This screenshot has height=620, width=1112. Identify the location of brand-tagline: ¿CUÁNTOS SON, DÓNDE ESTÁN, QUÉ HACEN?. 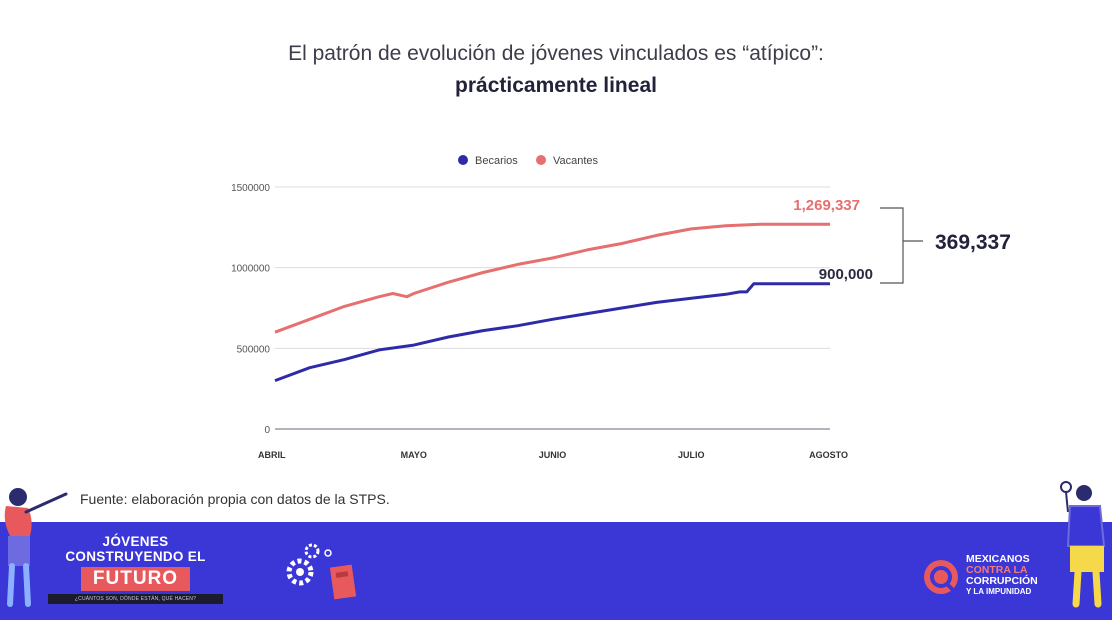
(135, 599).